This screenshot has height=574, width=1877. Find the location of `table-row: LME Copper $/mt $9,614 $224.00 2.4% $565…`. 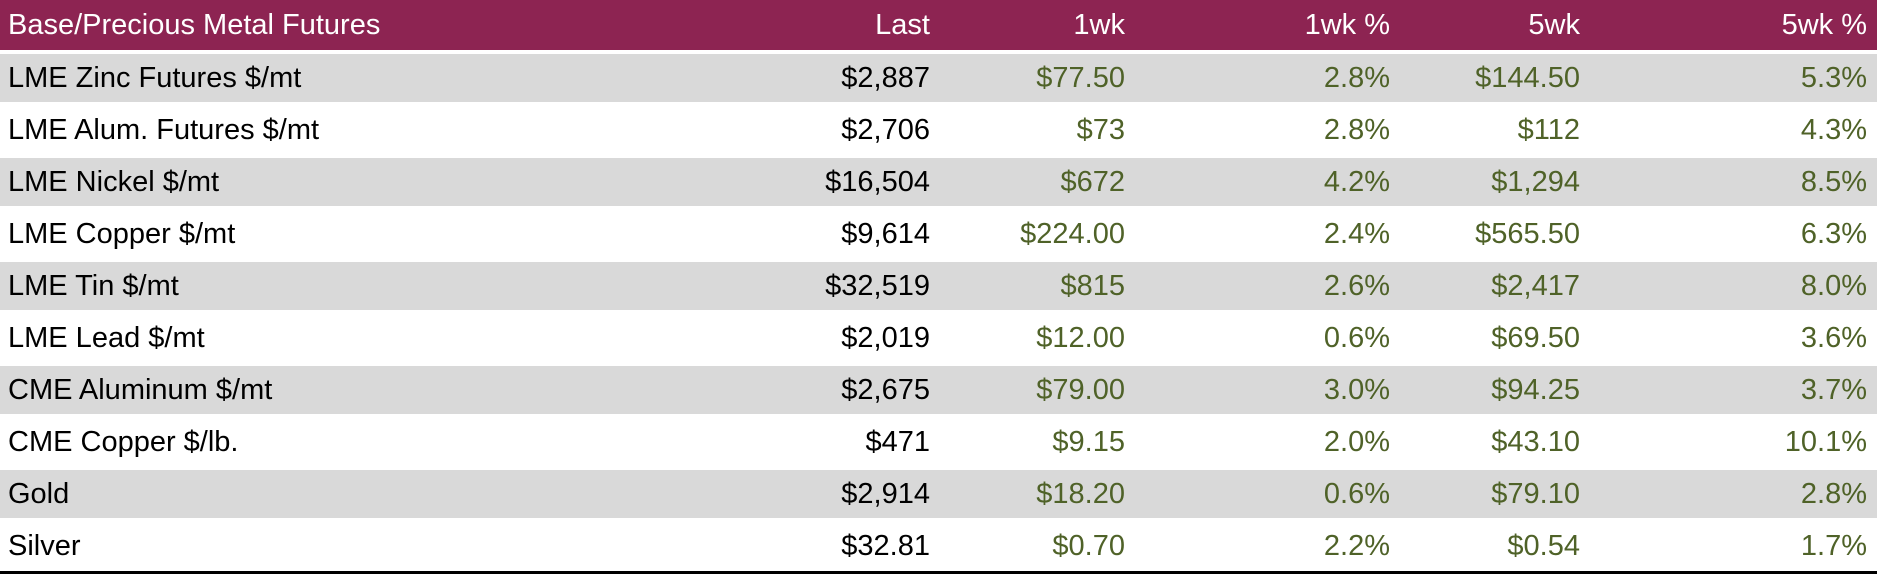

table-row: LME Copper $/mt $9,614 $224.00 2.4% $565… is located at coordinates (938, 233).